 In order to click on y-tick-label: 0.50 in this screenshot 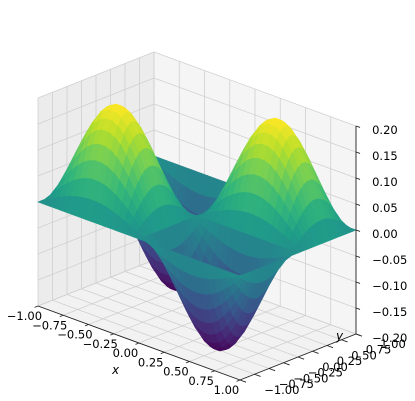, I will do `click(364, 355)`.